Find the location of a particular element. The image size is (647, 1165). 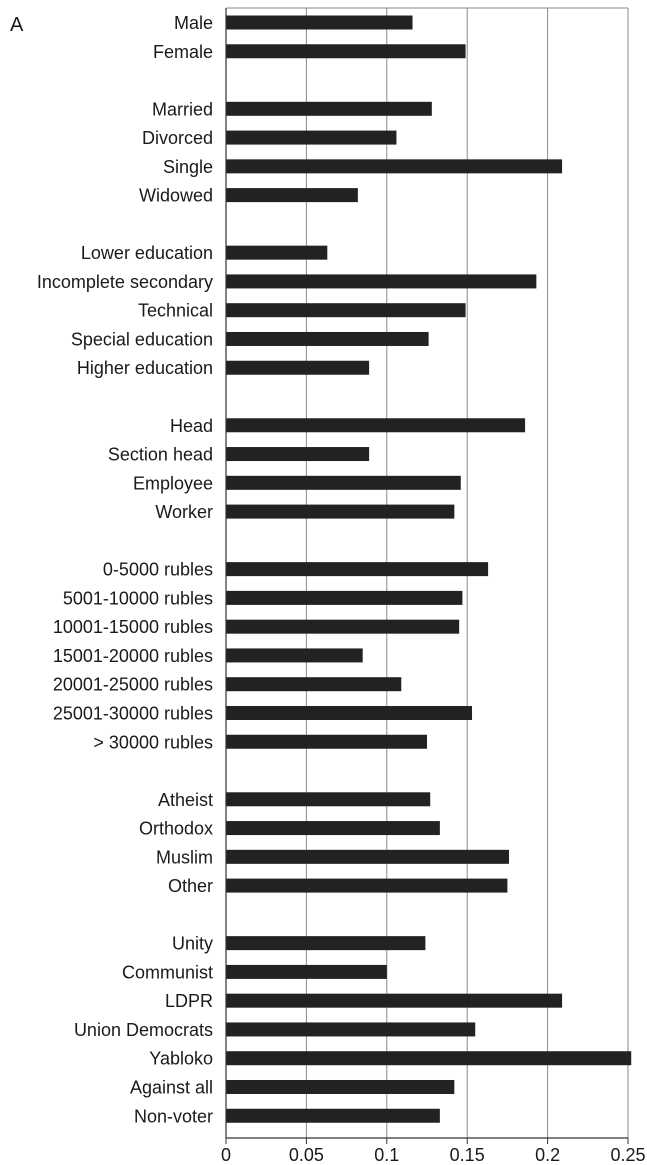

category-label: Female is located at coordinates (183, 52).